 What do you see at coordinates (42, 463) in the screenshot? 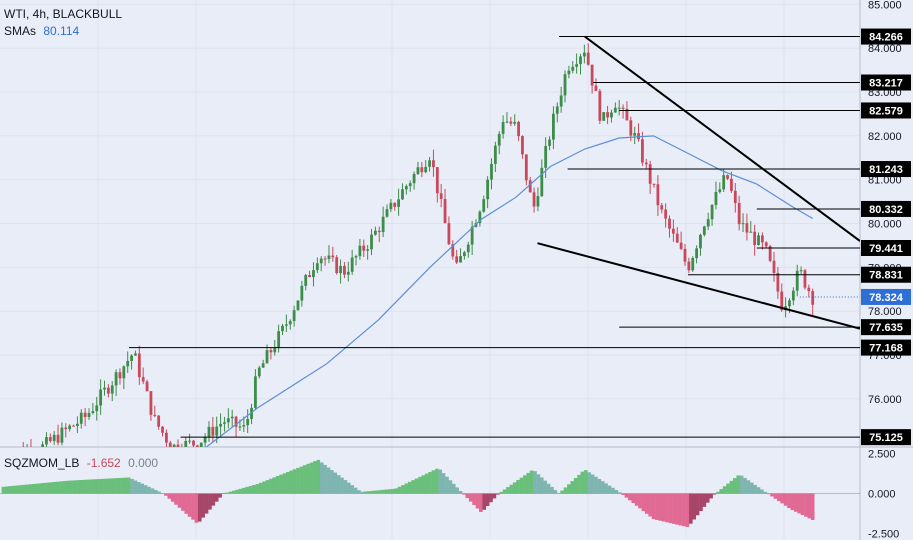
I see `osc-label: SQZMOM_LB` at bounding box center [42, 463].